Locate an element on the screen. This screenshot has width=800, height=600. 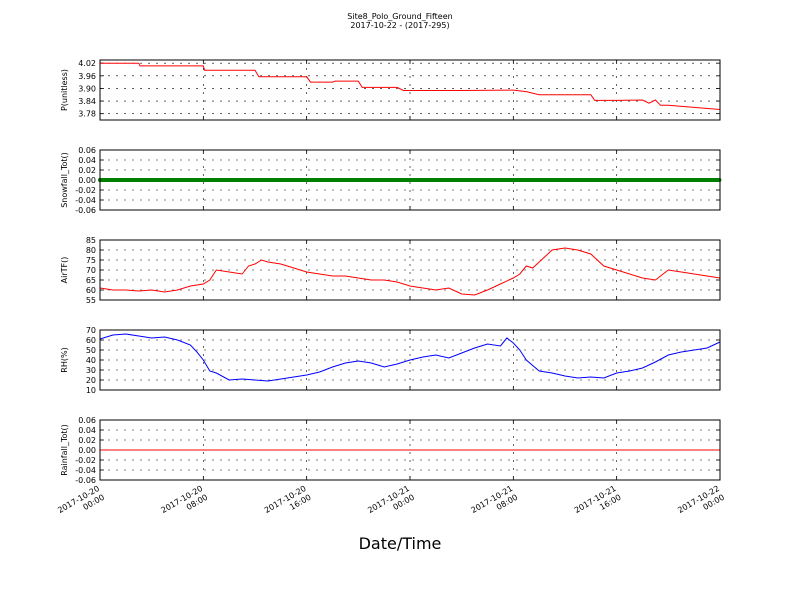
x-tick-label: 2017-10-2008:00 is located at coordinates (185, 504).